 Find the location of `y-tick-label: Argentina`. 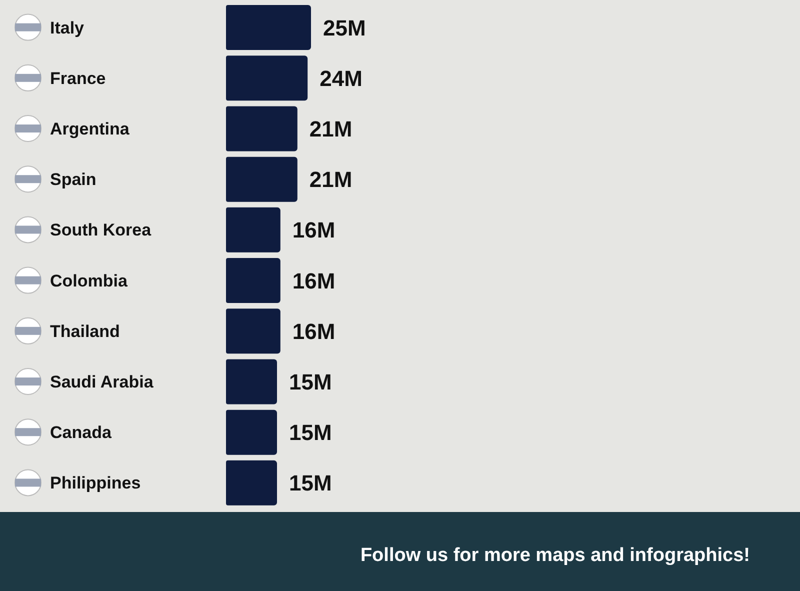

y-tick-label: Argentina is located at coordinates (90, 129).